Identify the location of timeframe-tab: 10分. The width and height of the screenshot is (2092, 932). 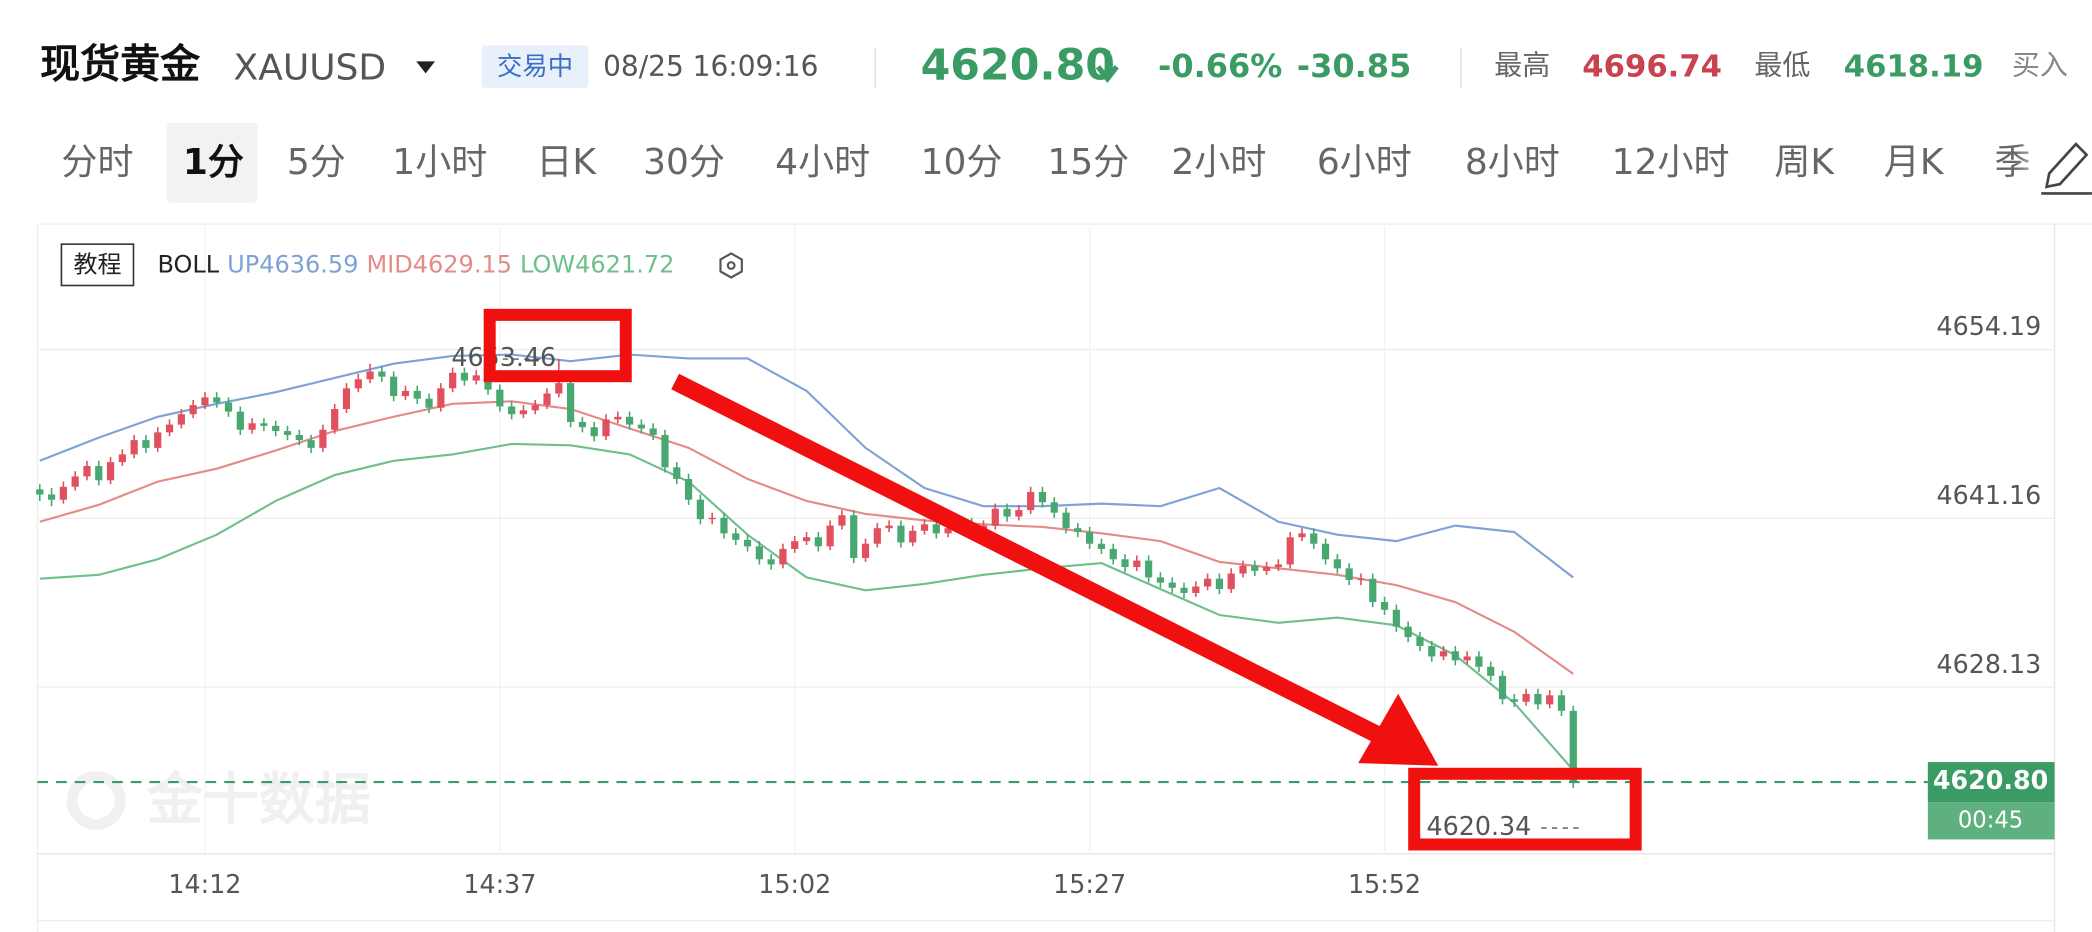
(962, 162).